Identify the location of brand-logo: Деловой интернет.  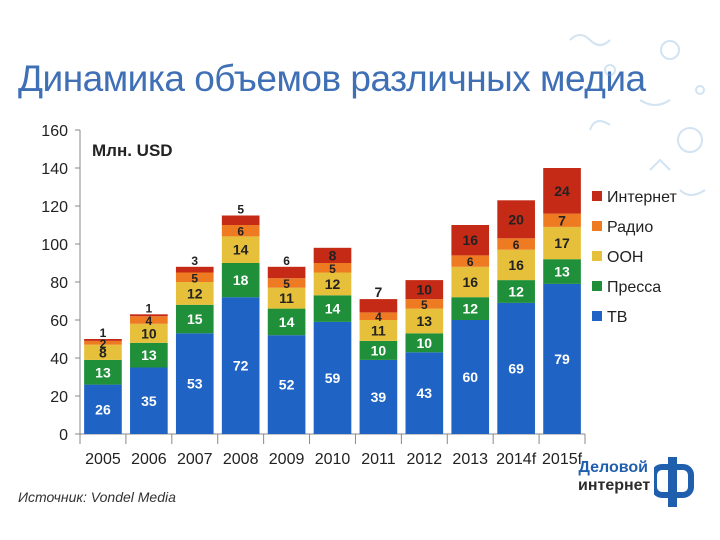
(638, 482).